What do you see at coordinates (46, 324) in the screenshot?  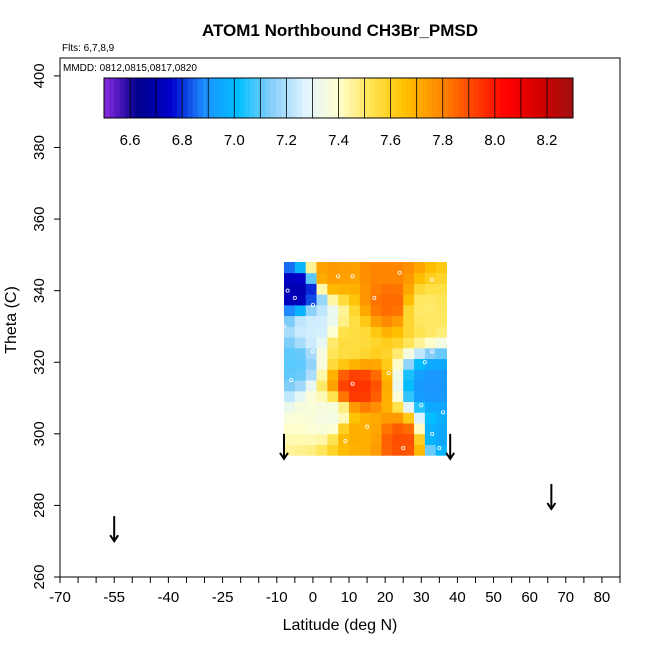 I see `y-axis: 260 280 300 320 340 360 380 400` at bounding box center [46, 324].